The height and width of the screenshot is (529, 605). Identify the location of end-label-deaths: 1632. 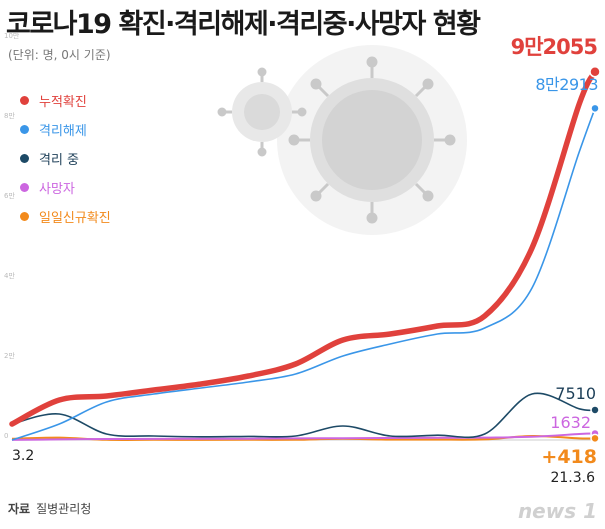
(570, 422).